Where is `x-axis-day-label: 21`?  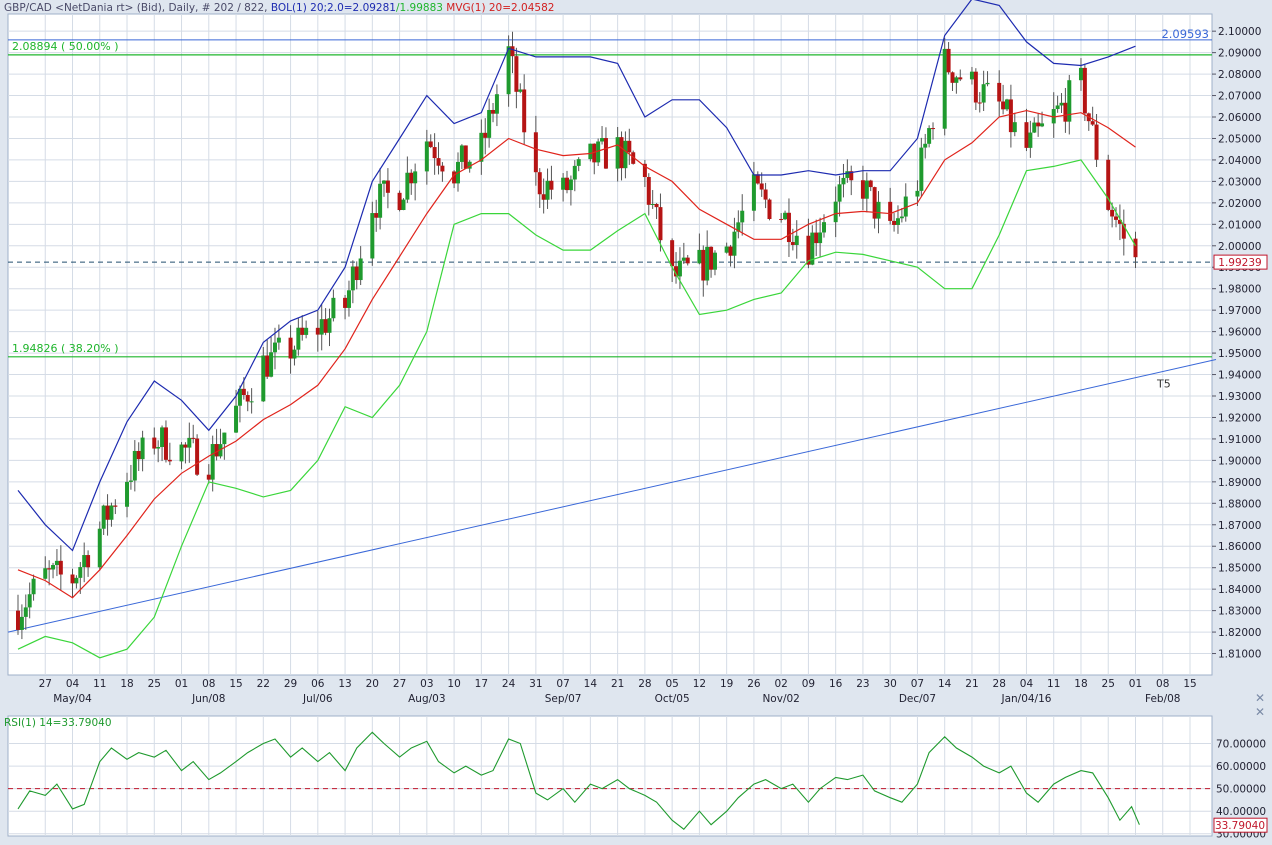 x-axis-day-label: 21 is located at coordinates (971, 684).